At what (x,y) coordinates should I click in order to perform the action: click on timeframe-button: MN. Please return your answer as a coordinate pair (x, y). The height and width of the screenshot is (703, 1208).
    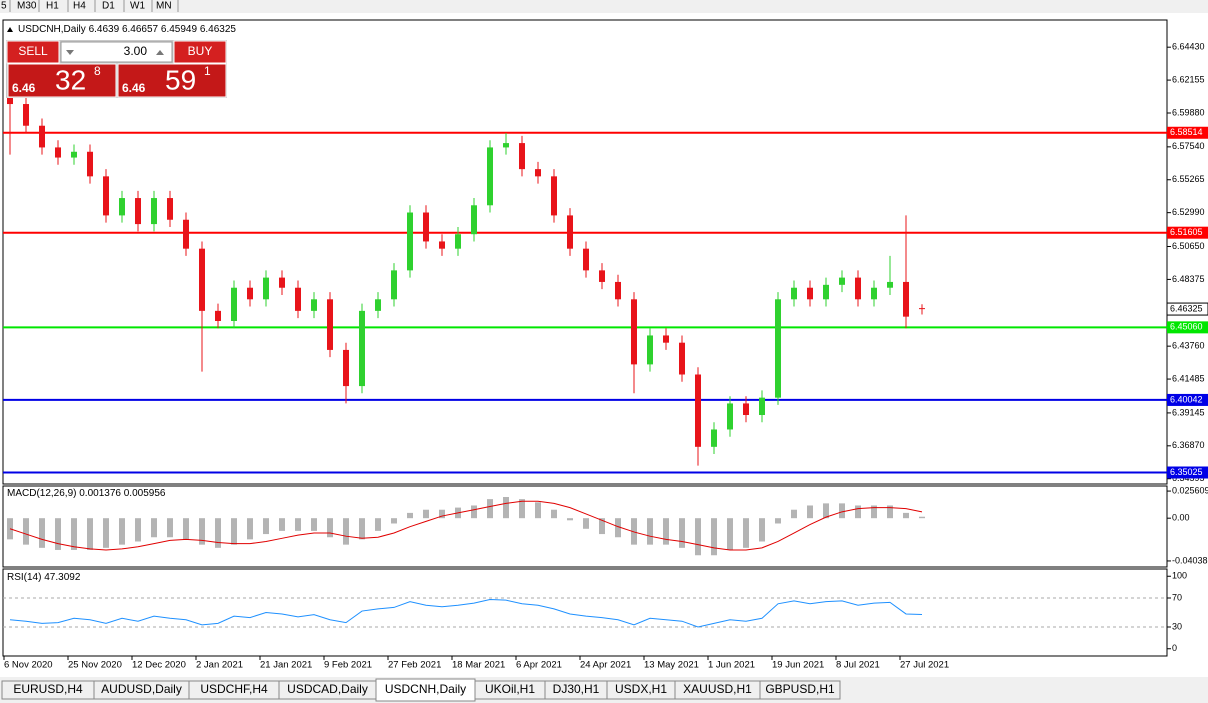
    Looking at the image, I should click on (164, 6).